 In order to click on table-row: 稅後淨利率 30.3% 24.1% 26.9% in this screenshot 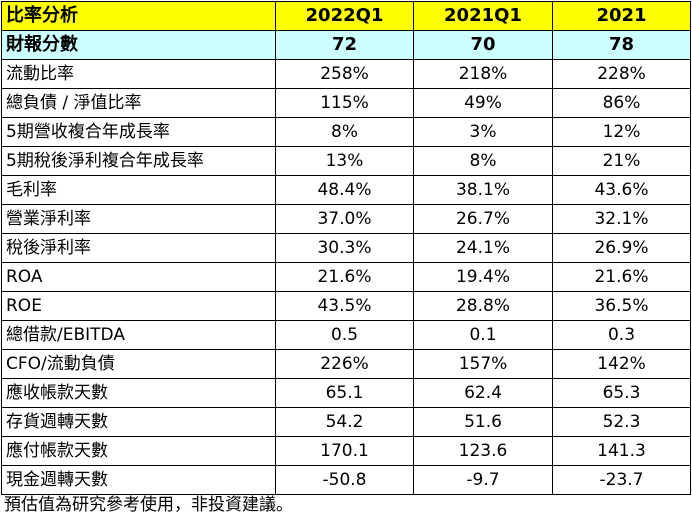, I will do `click(346, 248)`.